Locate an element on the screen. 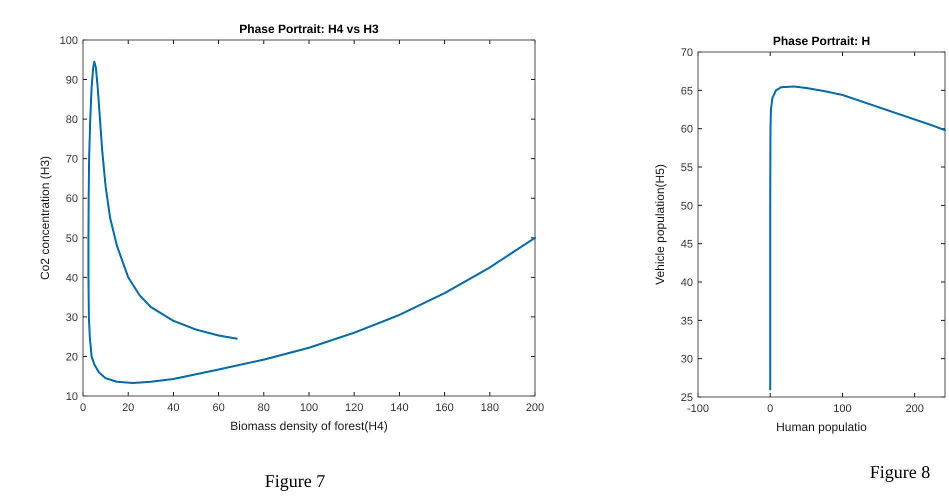 Image resolution: width=949 pixels, height=500 pixels. x-tick-label: 180 is located at coordinates (489, 408).